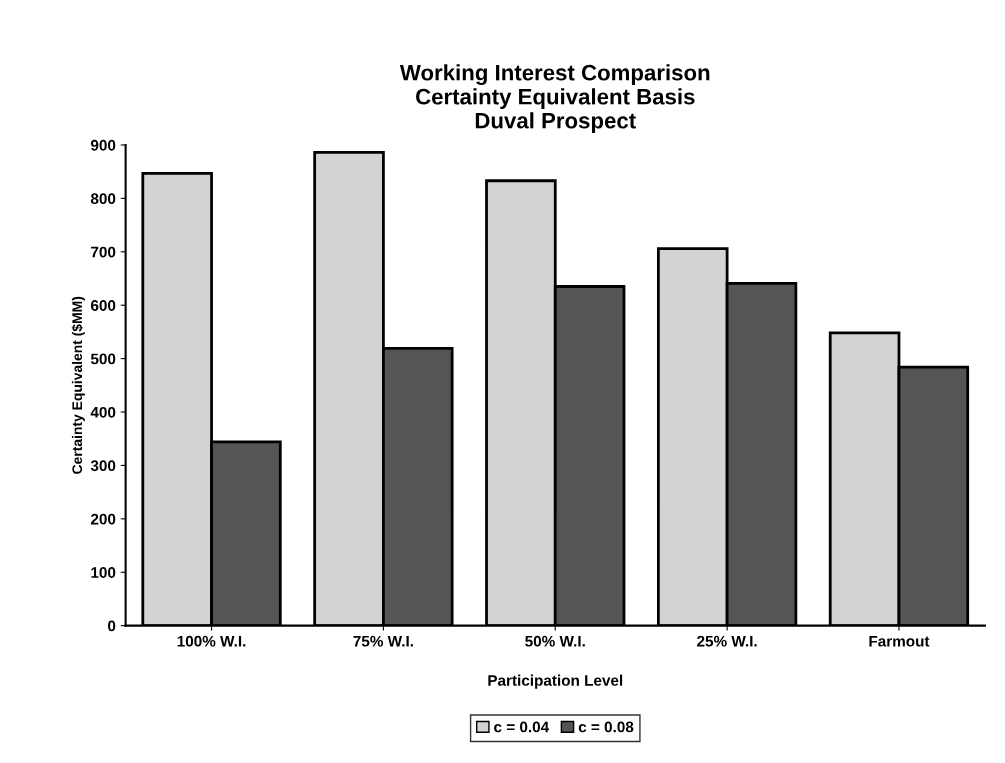  I want to click on y-tick-label: 700, so click(103, 252).